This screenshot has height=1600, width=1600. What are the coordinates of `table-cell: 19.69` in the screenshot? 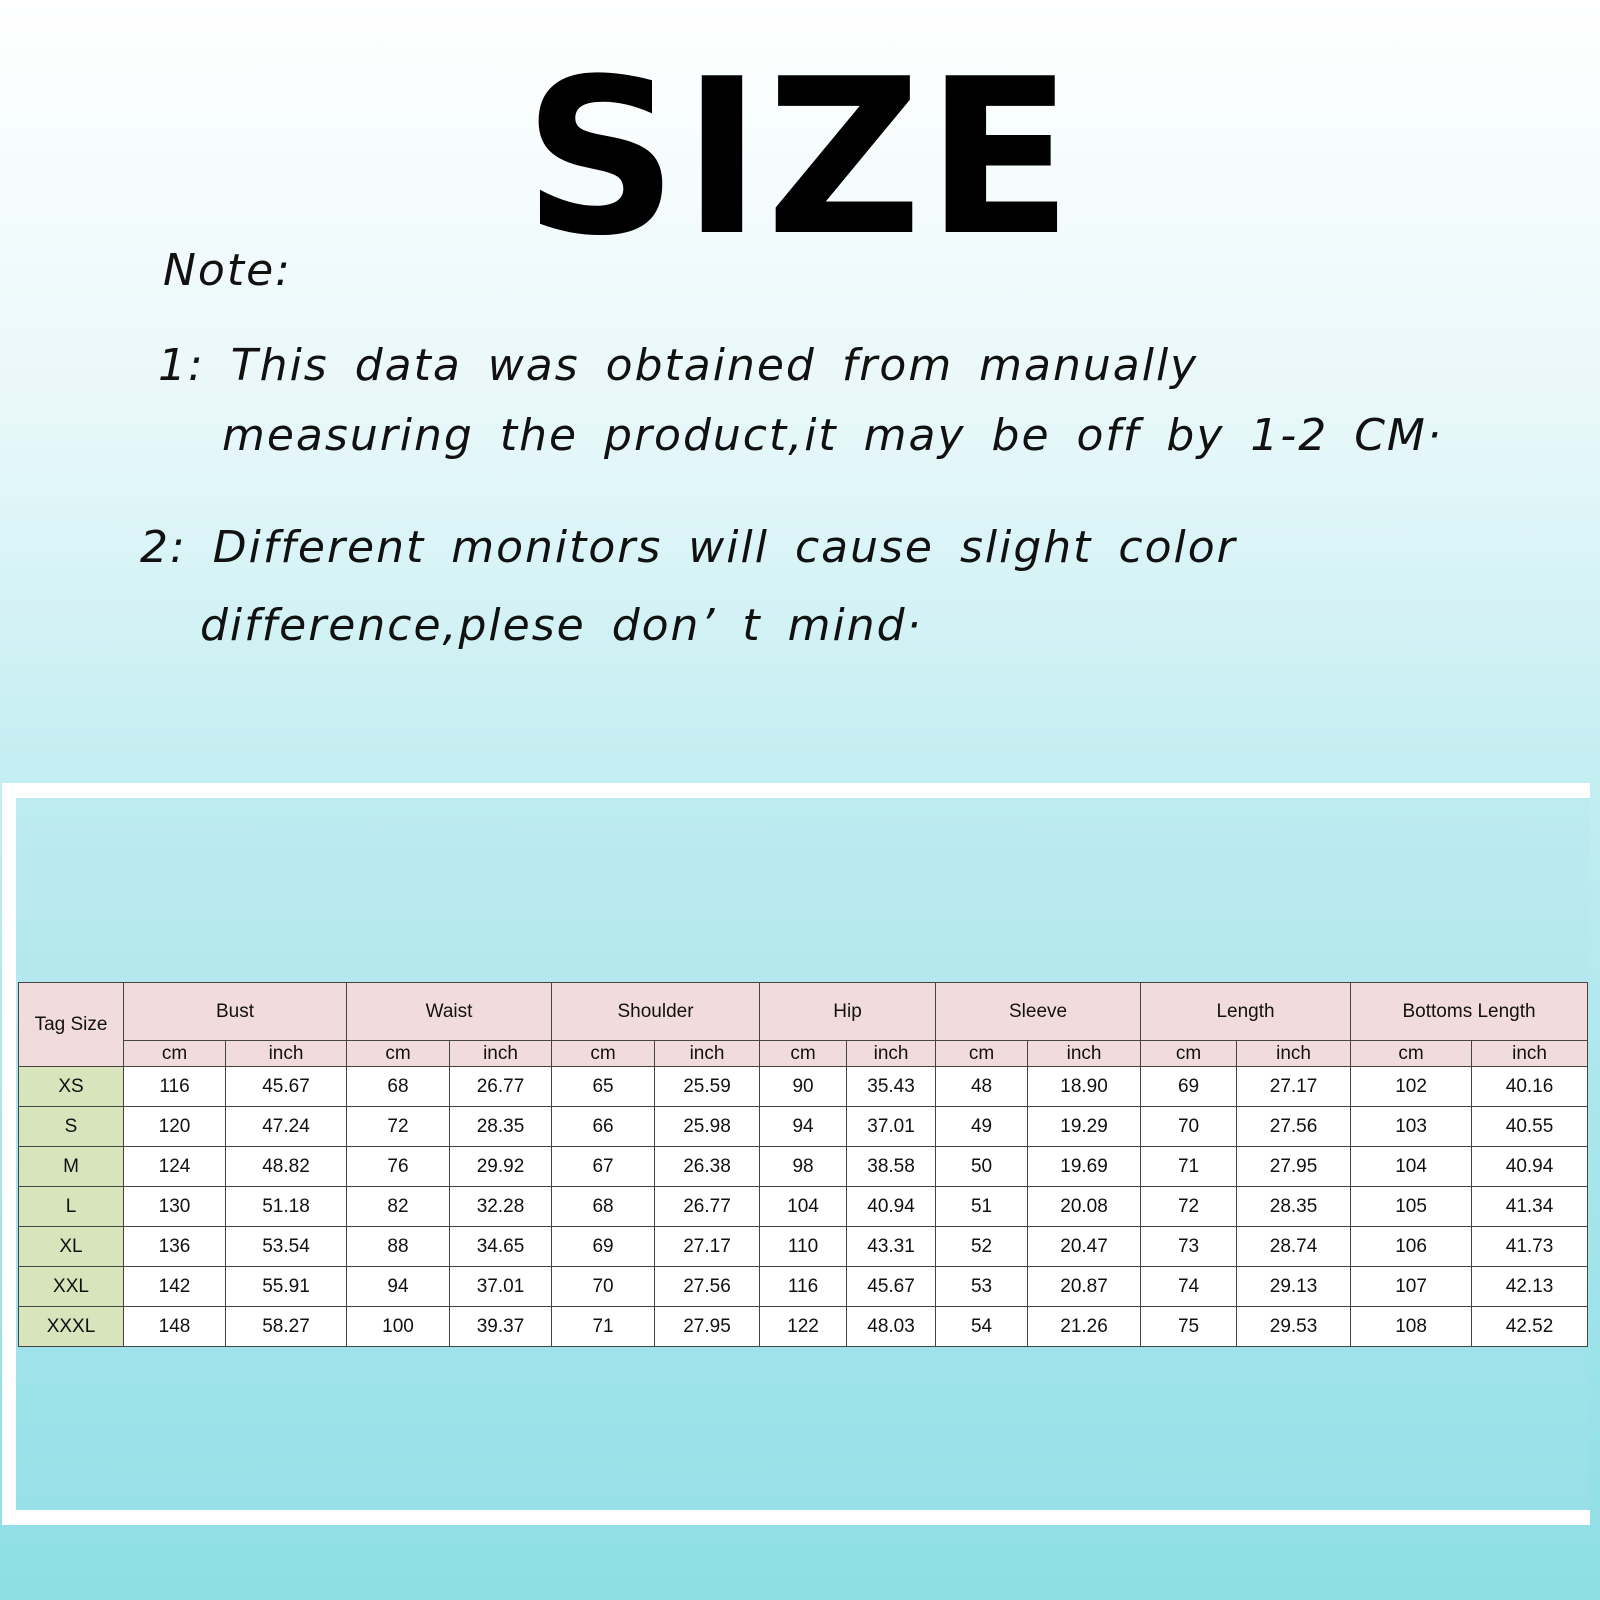 It's located at (1084, 1166).